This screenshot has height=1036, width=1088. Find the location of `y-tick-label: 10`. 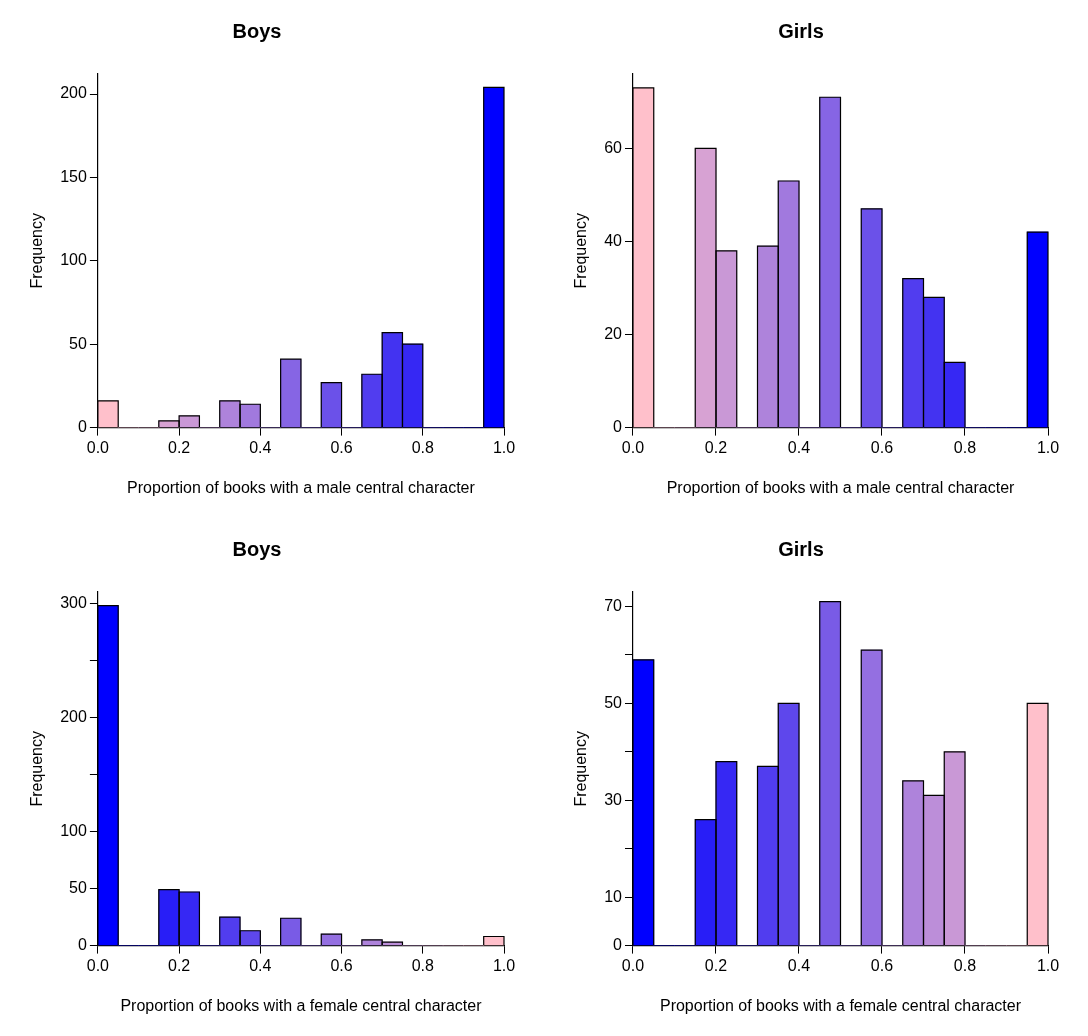

y-tick-label: 10 is located at coordinates (613, 896).